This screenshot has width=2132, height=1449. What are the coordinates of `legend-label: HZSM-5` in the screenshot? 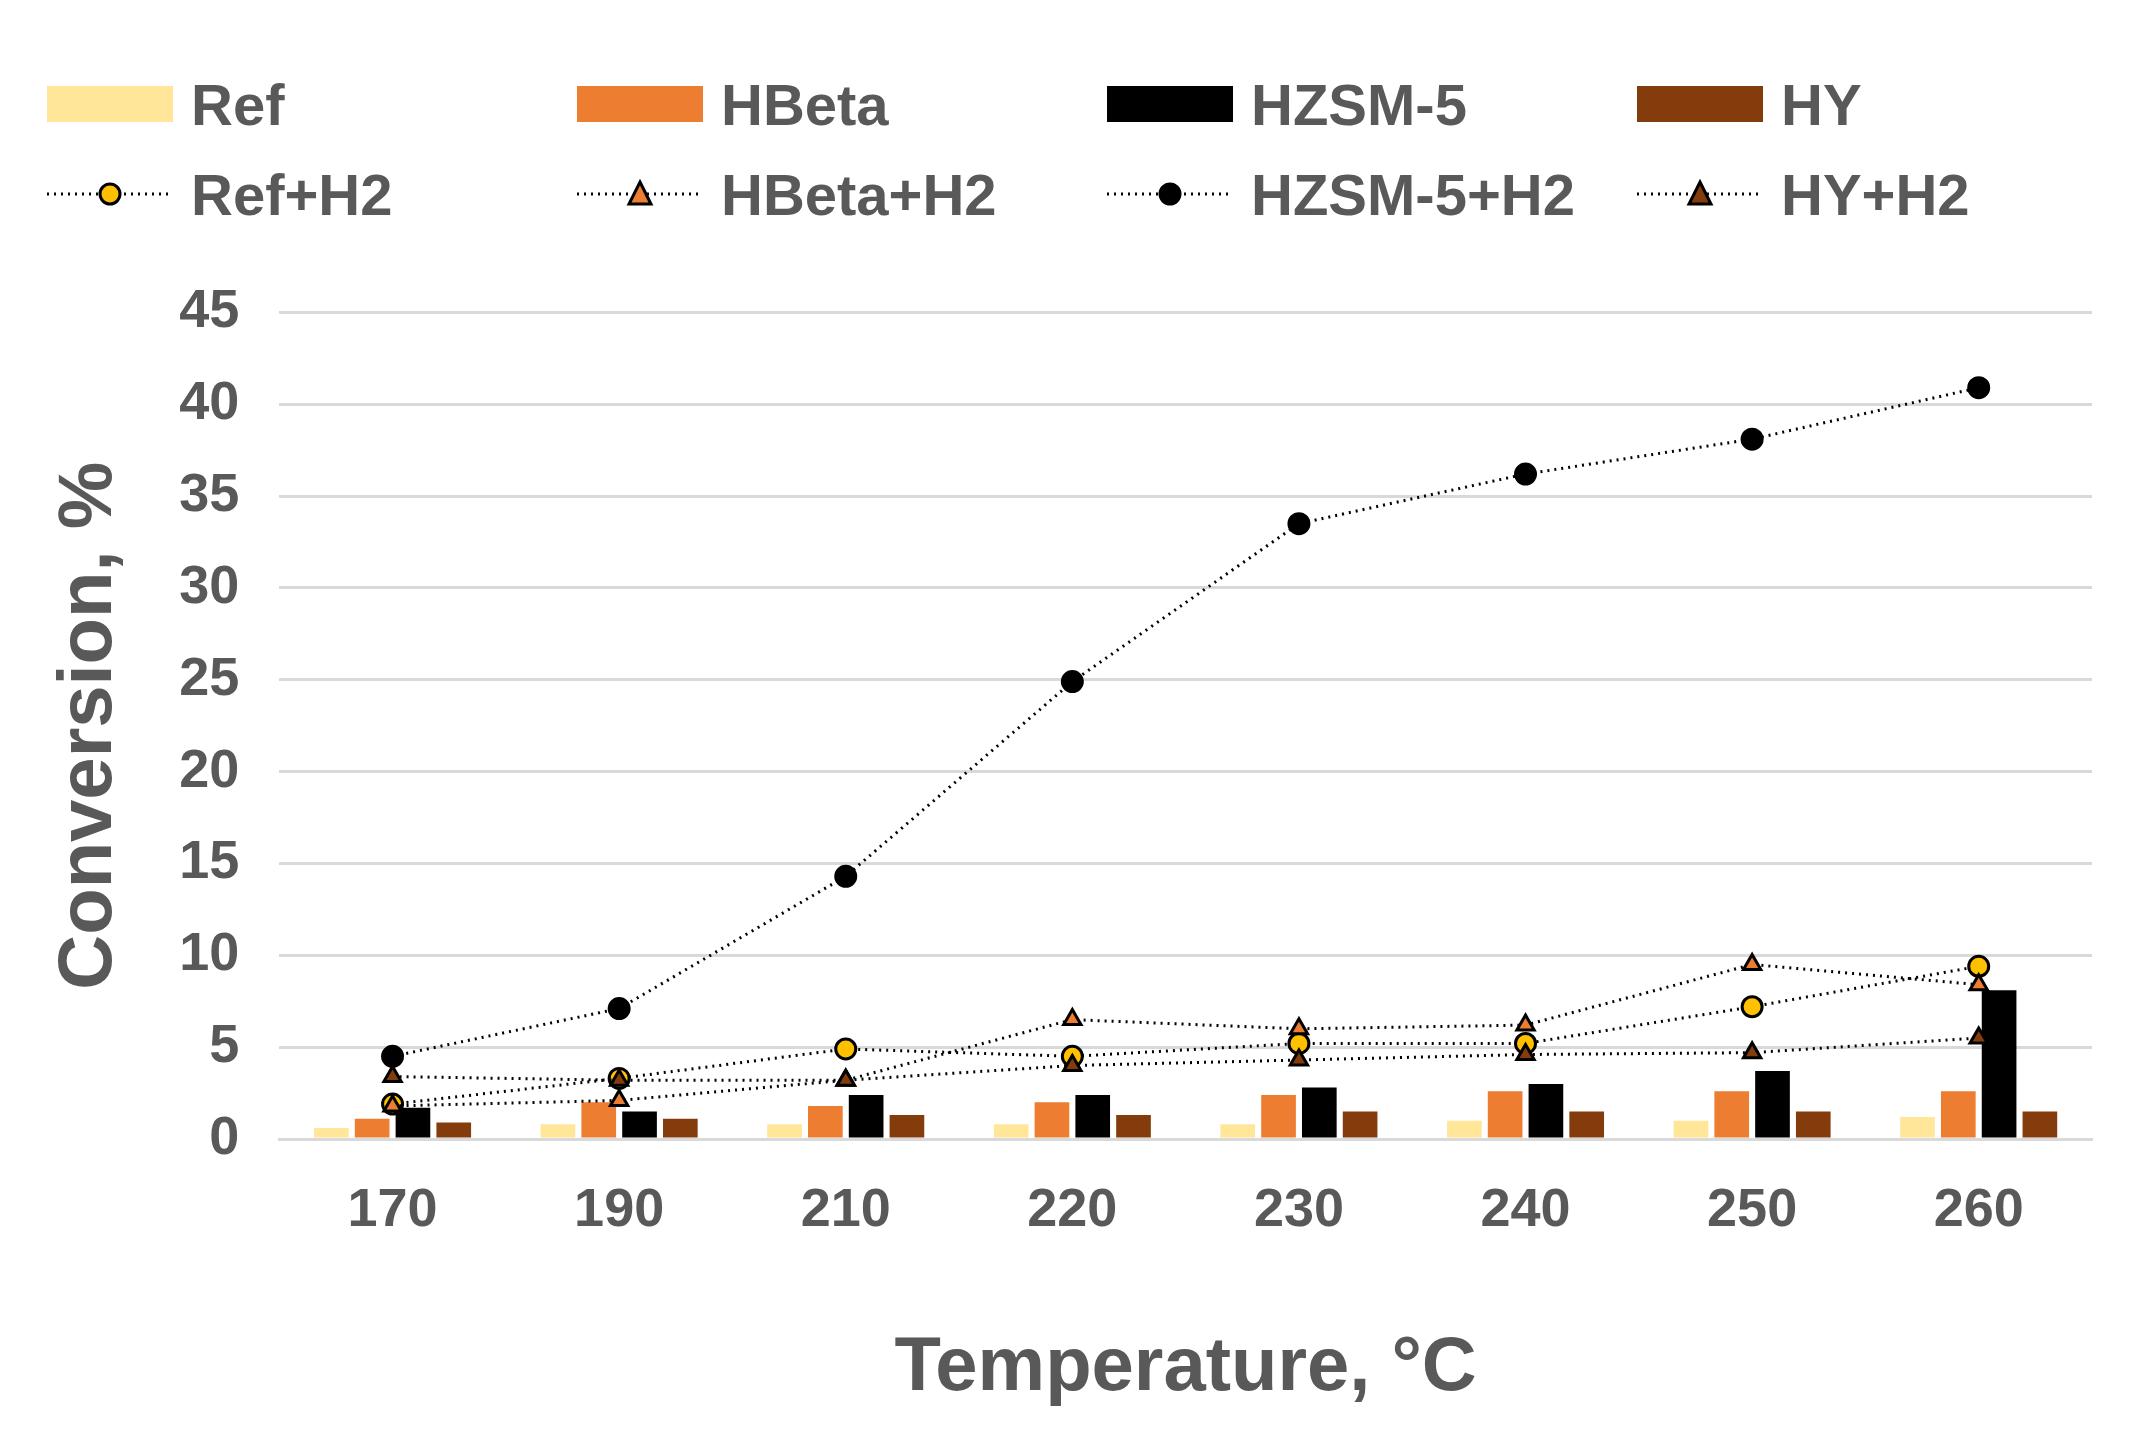 It's located at (1359, 104).